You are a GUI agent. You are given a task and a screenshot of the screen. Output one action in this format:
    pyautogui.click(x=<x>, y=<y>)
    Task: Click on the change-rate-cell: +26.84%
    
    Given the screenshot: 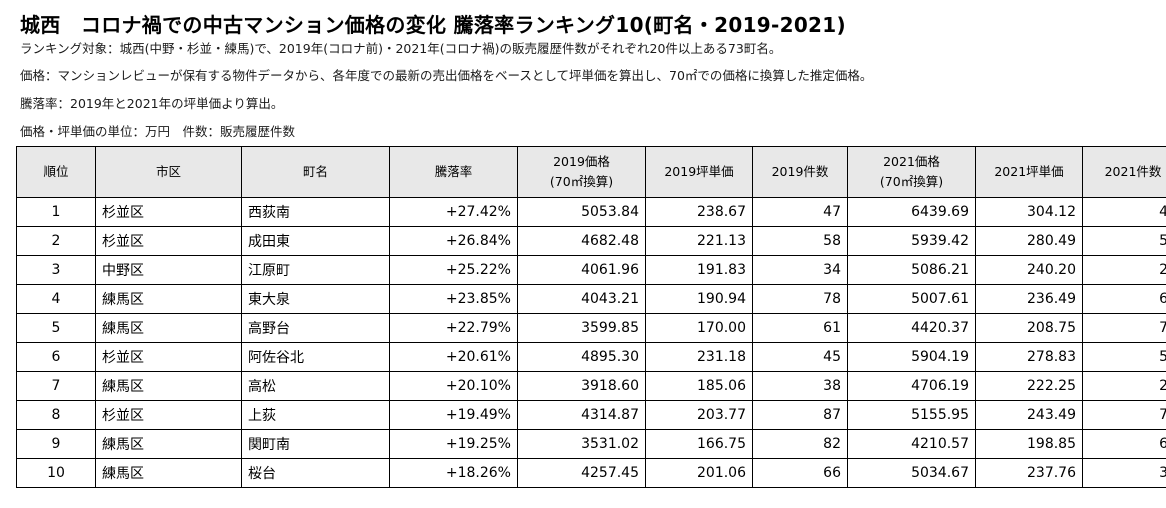 What is the action you would take?
    pyautogui.click(x=453, y=241)
    